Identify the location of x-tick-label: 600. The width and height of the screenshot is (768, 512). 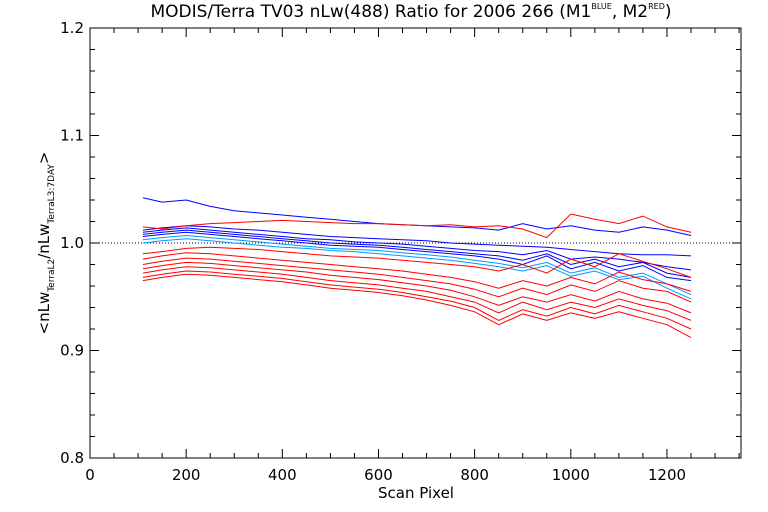
(378, 475).